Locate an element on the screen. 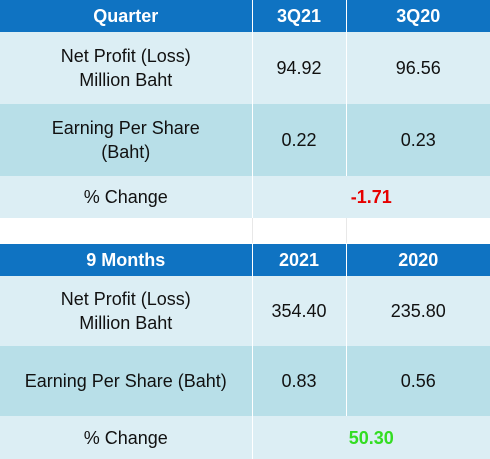  row-label-line1: Earning Per Share is located at coordinates (125, 128).